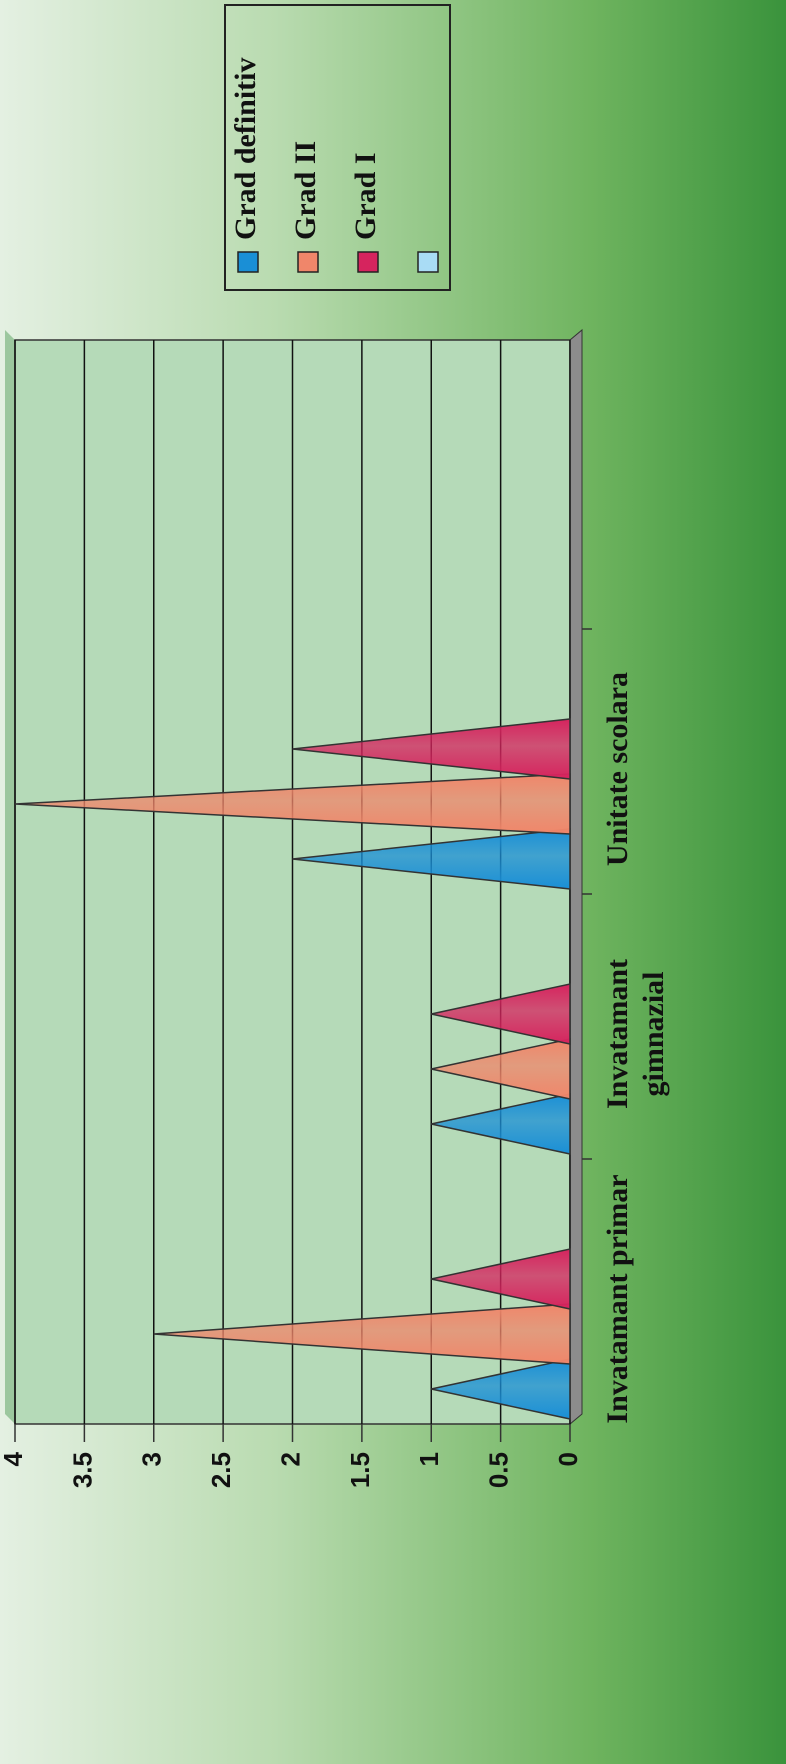 The image size is (786, 1764). What do you see at coordinates (290, 1459) in the screenshot?
I see `y-tick-label: 2` at bounding box center [290, 1459].